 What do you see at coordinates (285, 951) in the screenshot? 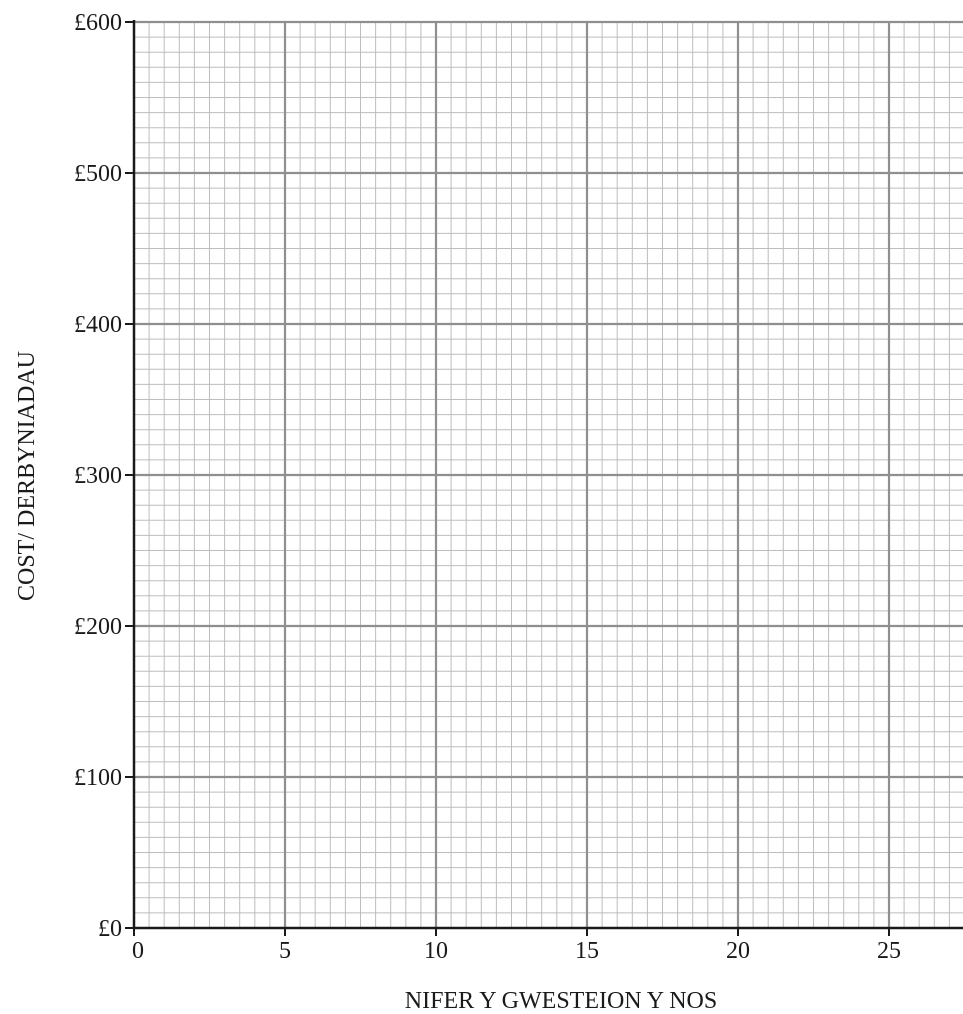
I see `x-tick-label: 5` at bounding box center [285, 951].